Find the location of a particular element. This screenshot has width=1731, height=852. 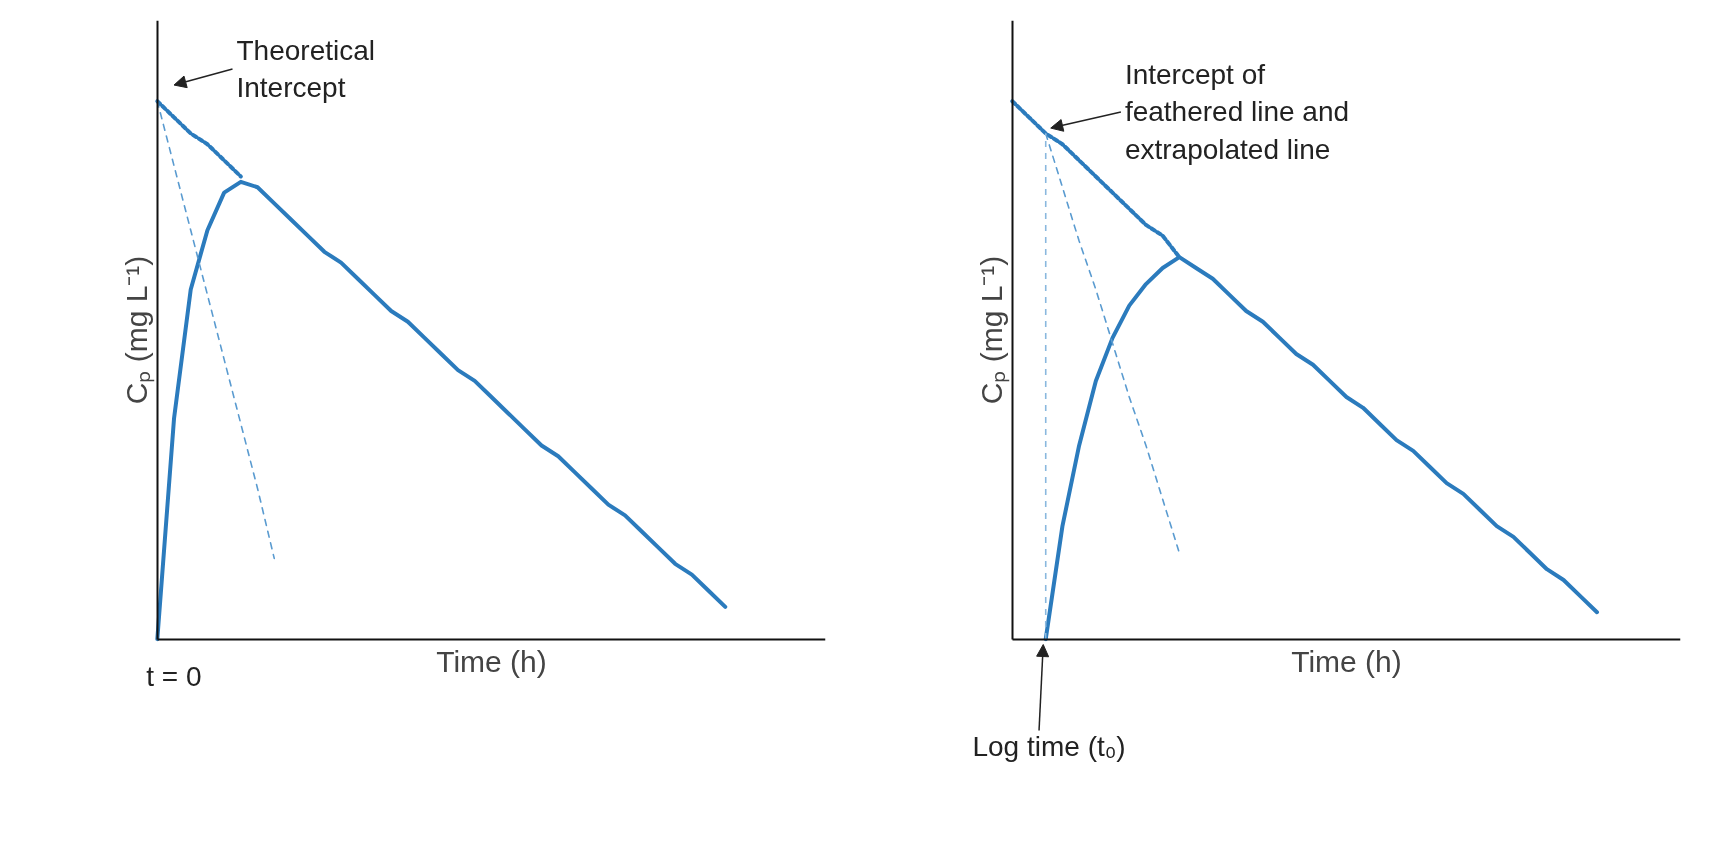

annotation: Theoretical Intercept is located at coordinates (305, 69).